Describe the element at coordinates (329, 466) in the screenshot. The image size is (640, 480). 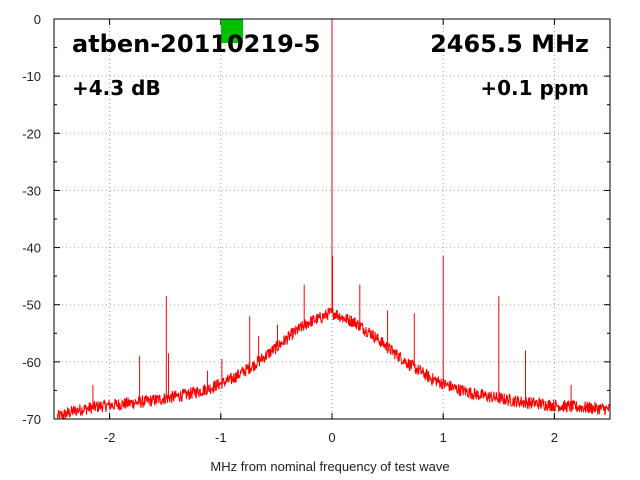
I see `x-axis-label: MHz from nominal frequency of test wave` at that location.